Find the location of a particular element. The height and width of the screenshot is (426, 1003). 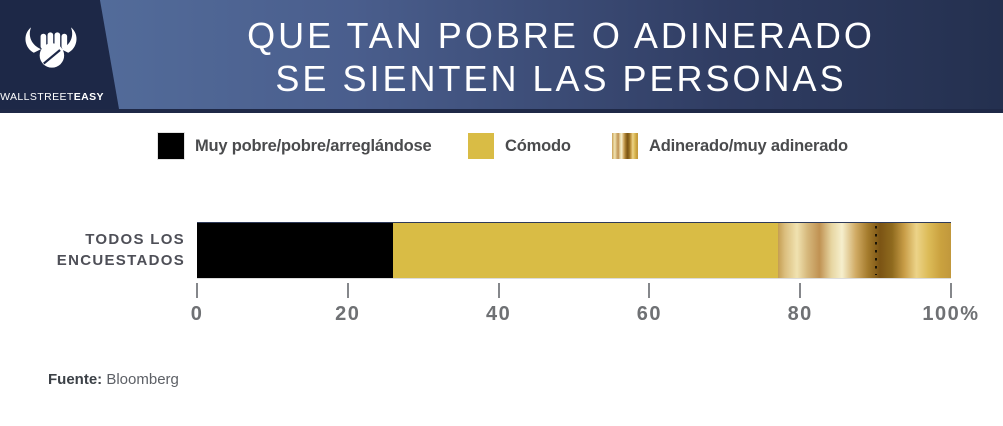

legend-swatch-black is located at coordinates (171, 146).